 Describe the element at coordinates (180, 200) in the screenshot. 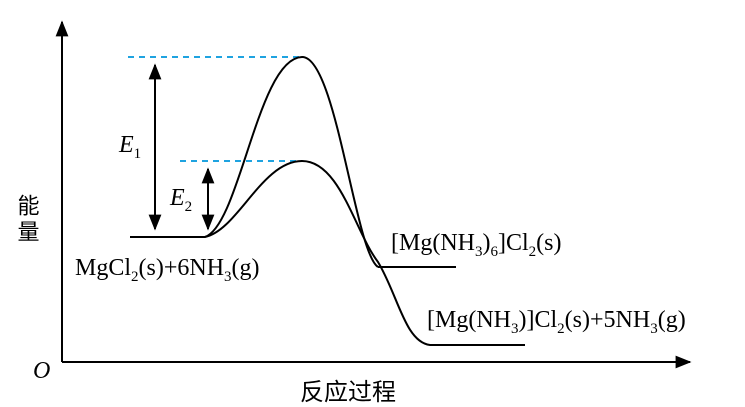

I see `e2-label: E2` at that location.